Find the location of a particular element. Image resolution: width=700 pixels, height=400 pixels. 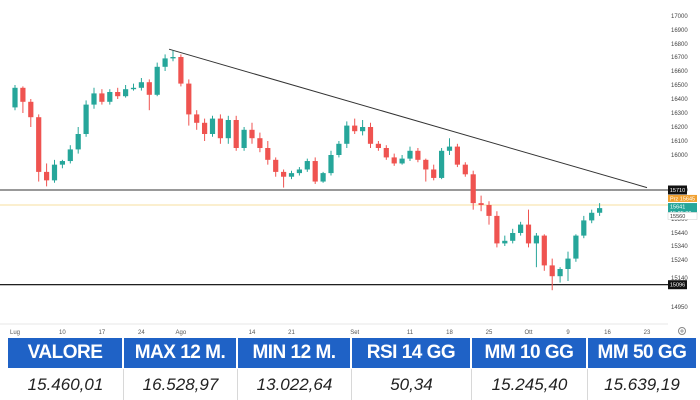

x-tick-label: Lug is located at coordinates (15, 333).